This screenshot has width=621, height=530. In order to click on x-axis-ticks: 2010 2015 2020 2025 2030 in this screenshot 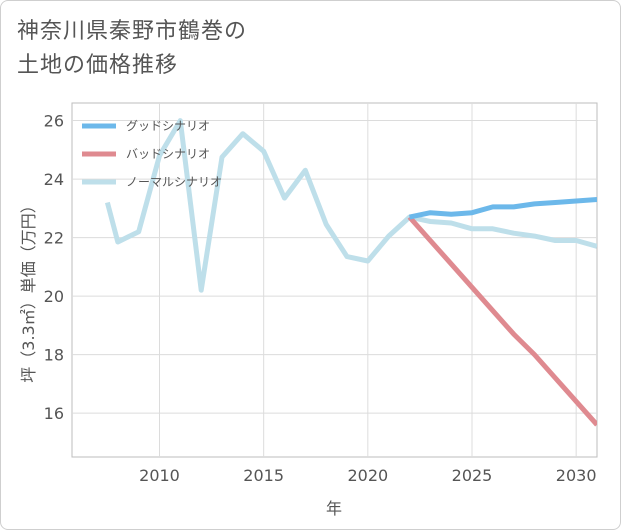, I will do `click(367, 475)`.